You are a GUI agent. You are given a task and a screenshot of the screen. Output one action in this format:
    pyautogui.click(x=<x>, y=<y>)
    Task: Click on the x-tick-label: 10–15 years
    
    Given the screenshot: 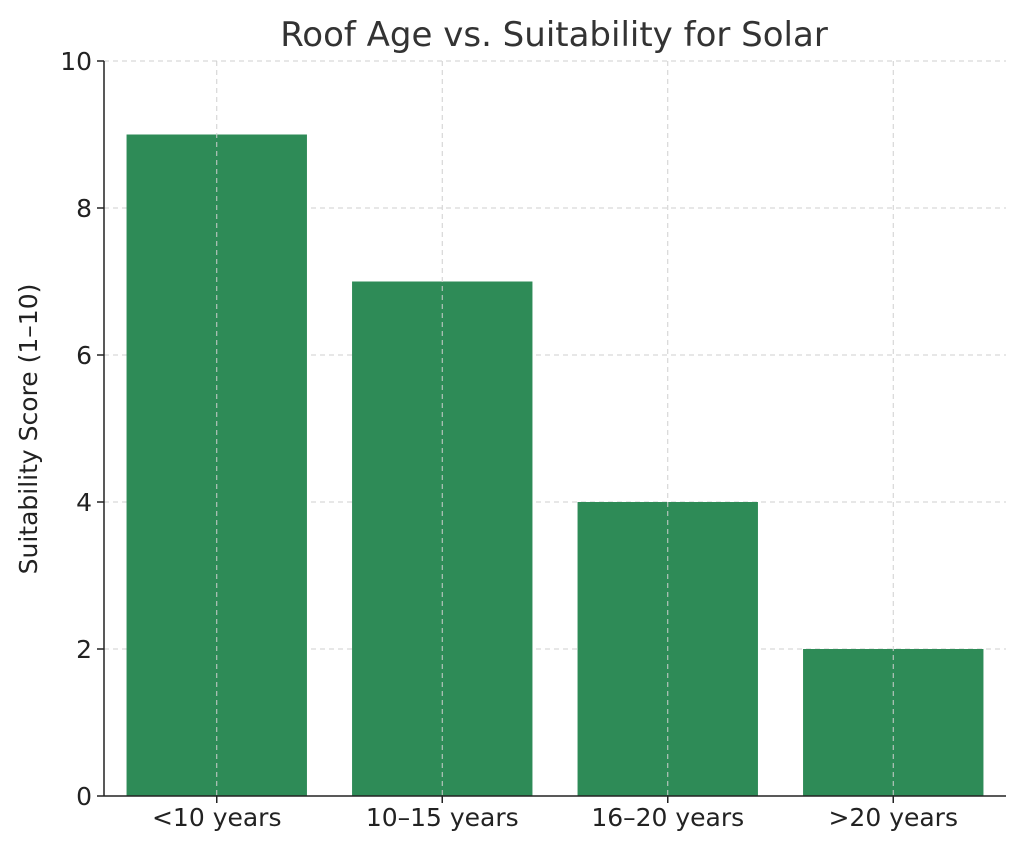 What is the action you would take?
    pyautogui.click(x=442, y=817)
    